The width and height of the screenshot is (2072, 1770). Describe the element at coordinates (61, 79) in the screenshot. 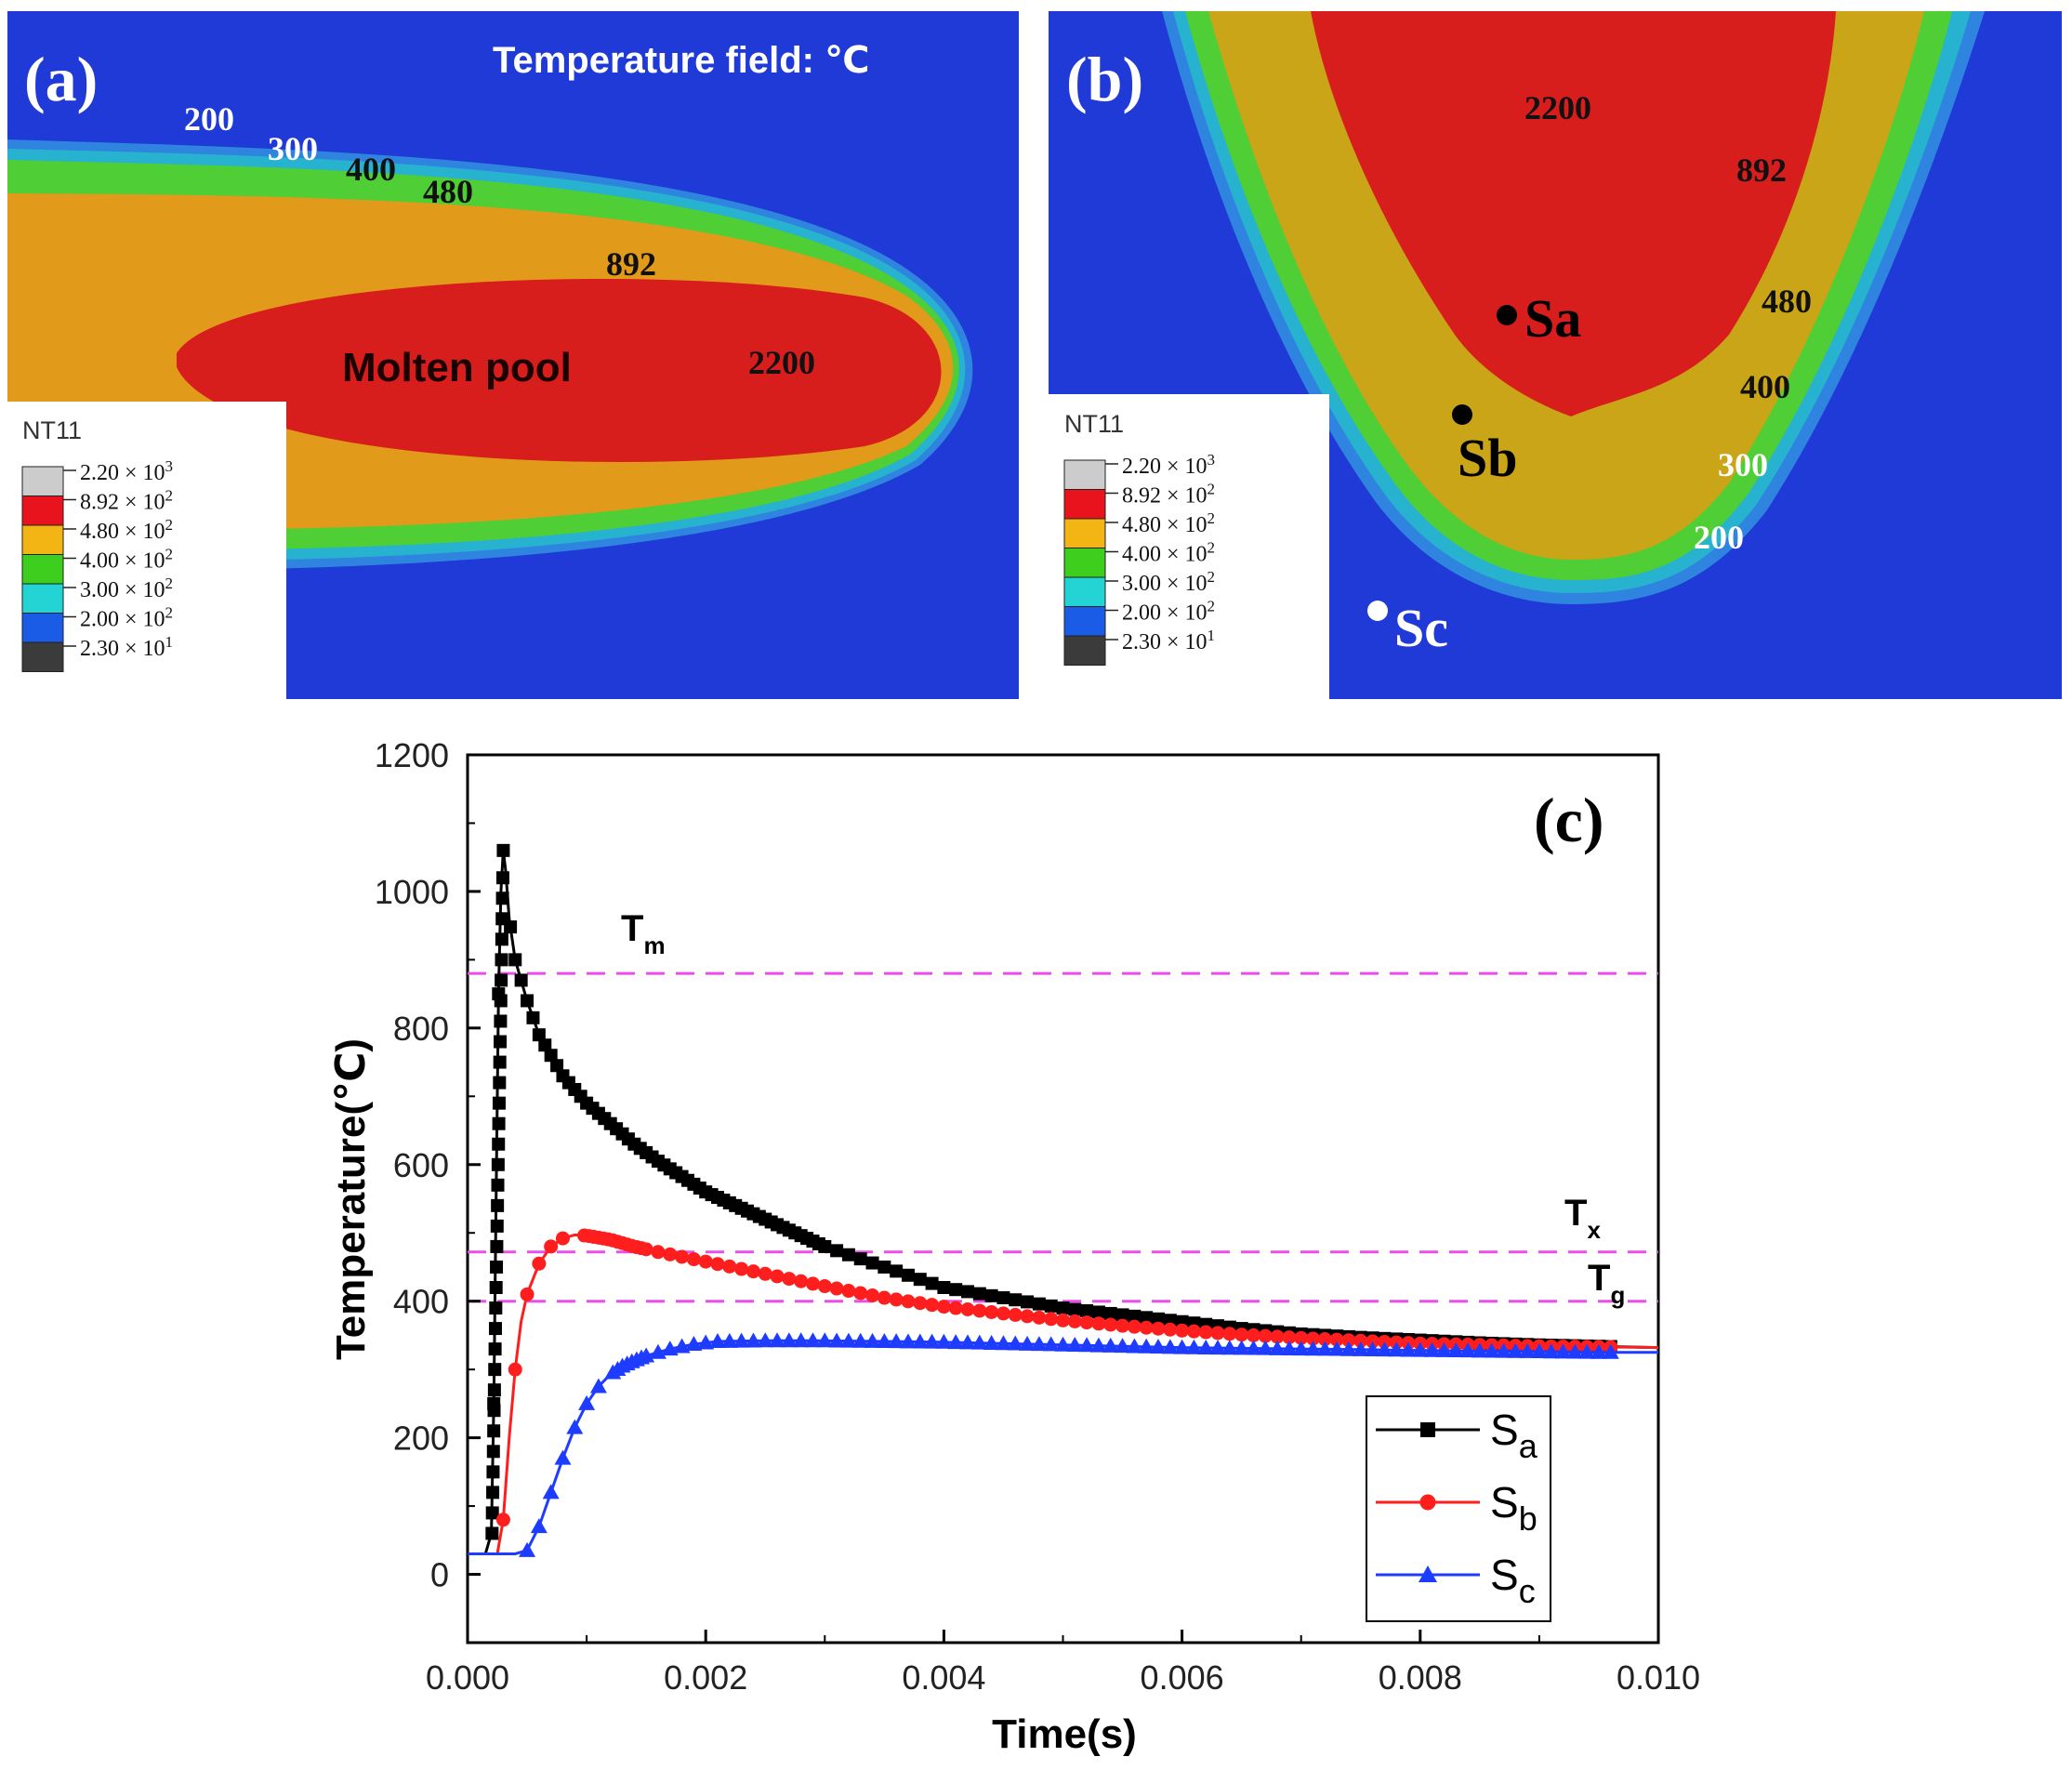

I see `panel-a-label: (a)` at that location.